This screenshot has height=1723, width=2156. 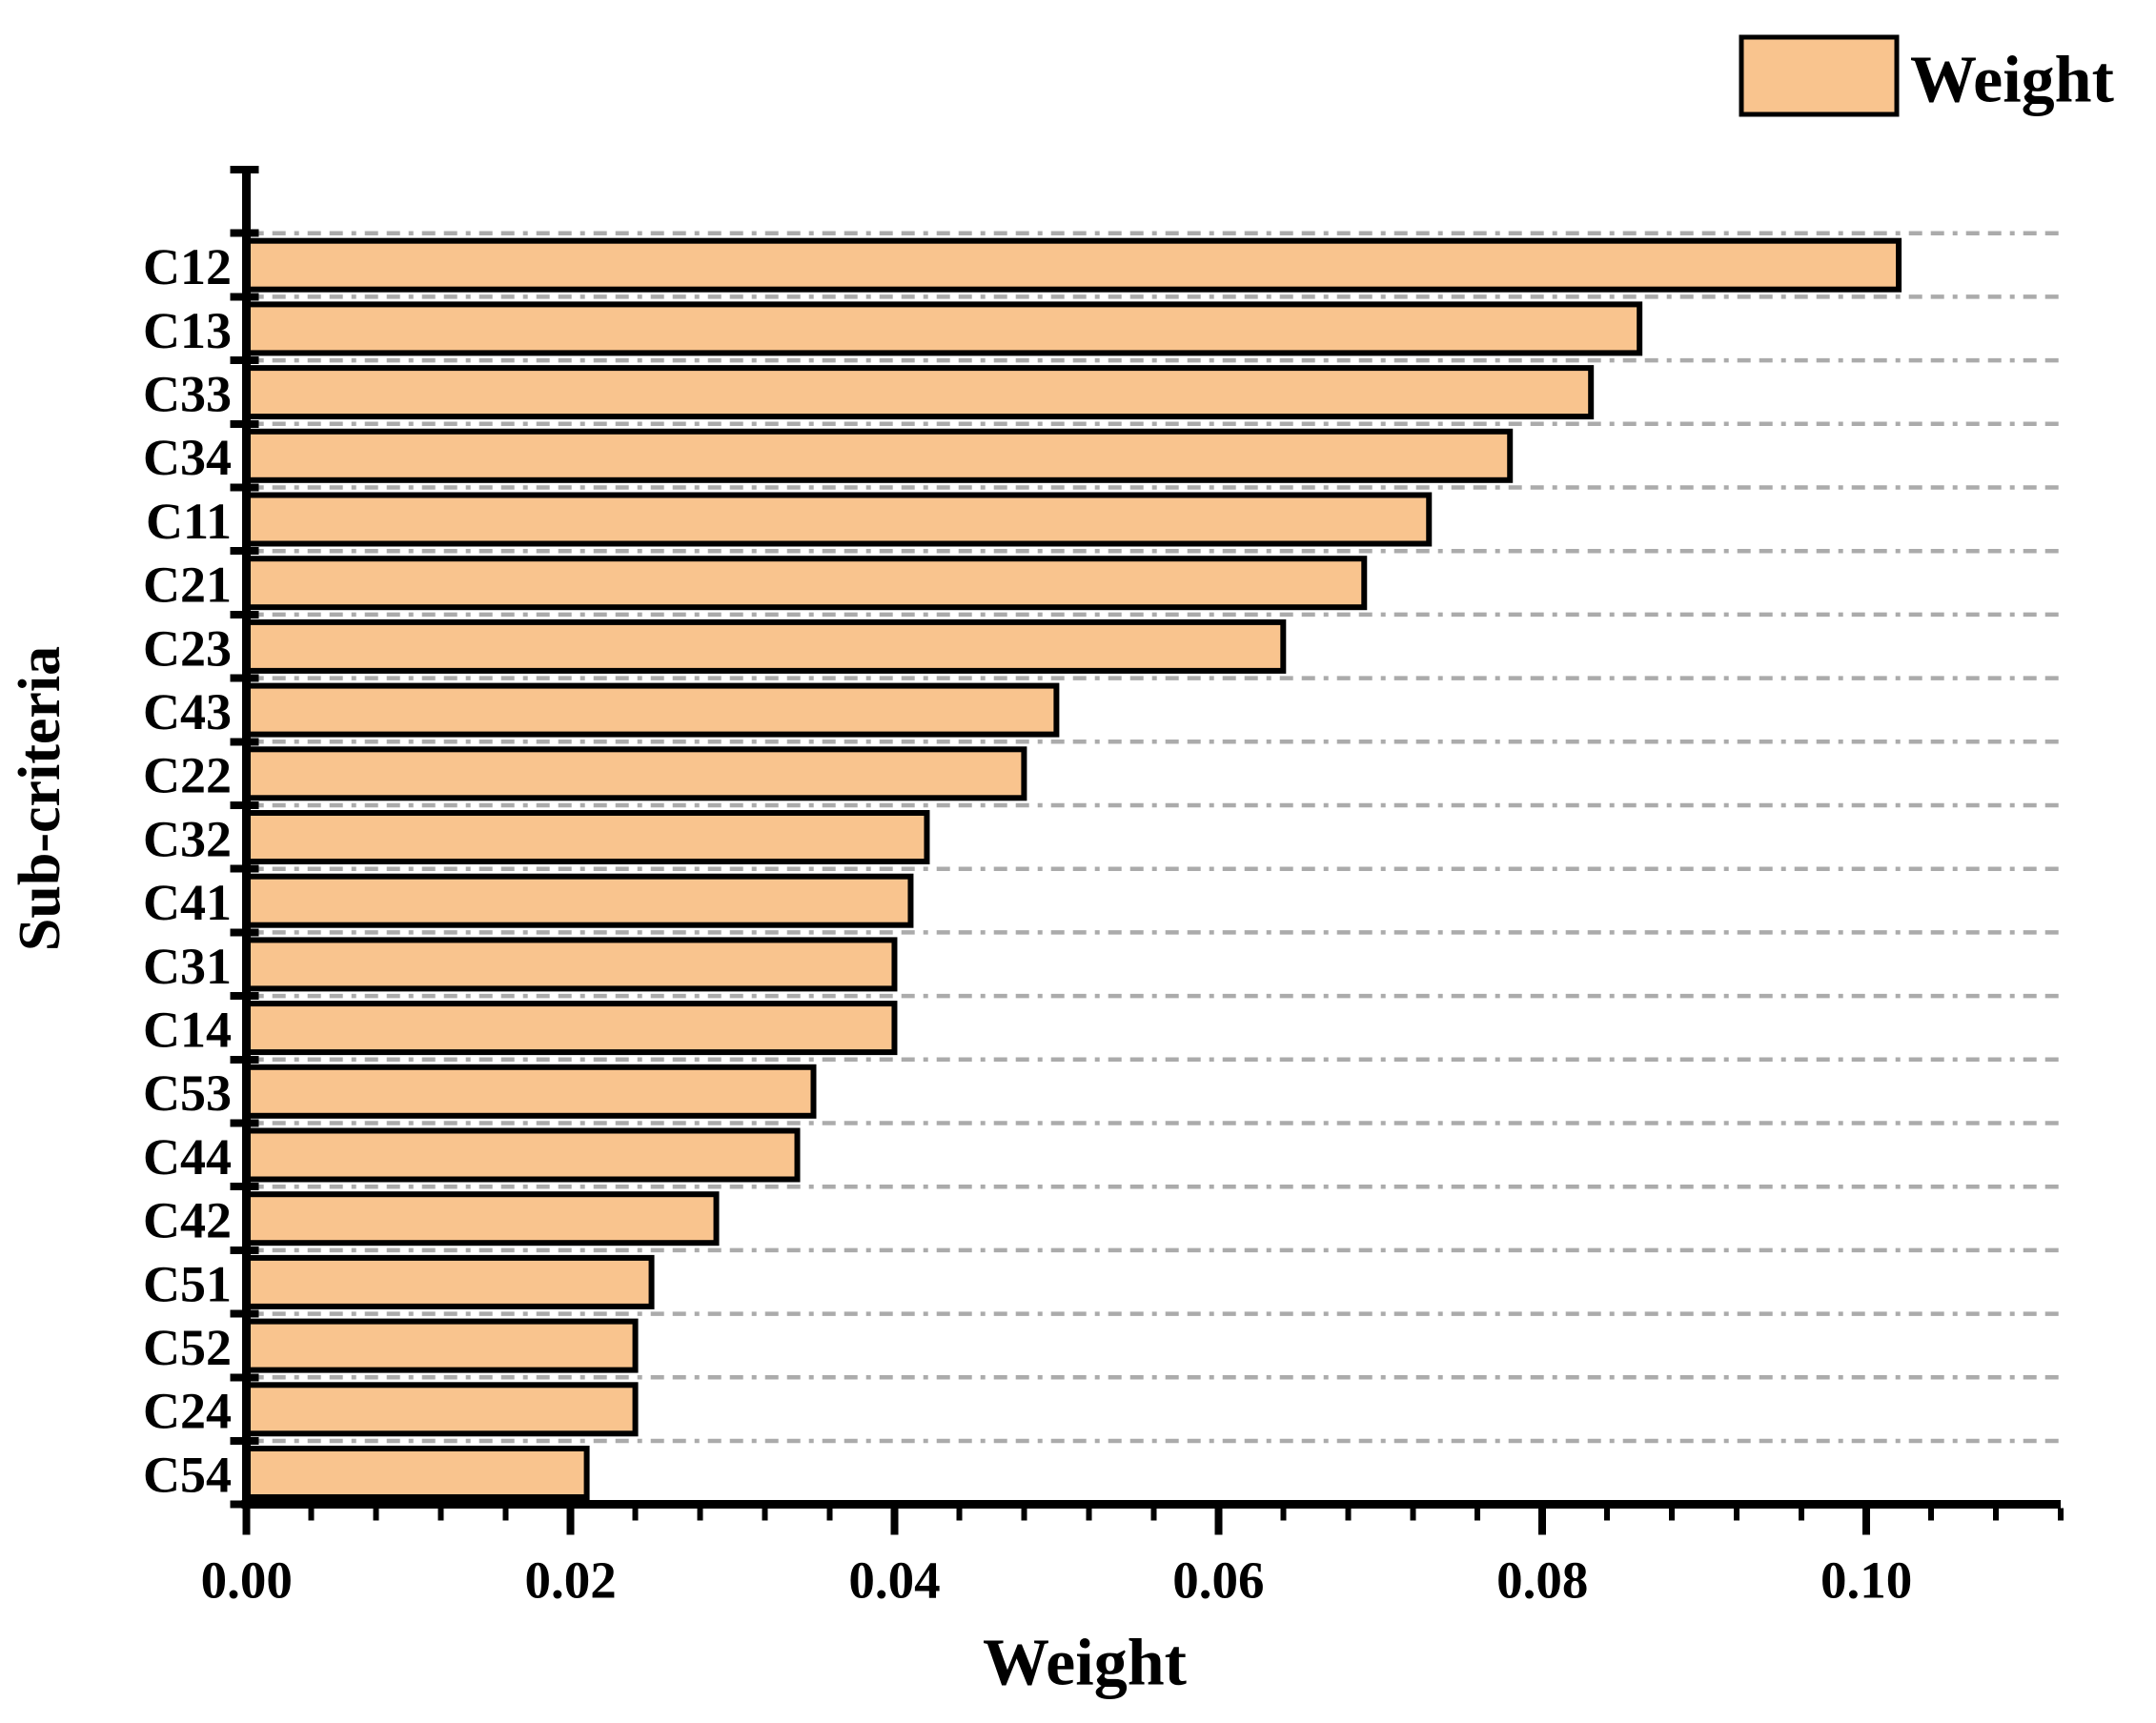 What do you see at coordinates (441, 1345) in the screenshot?
I see `bar-C52` at bounding box center [441, 1345].